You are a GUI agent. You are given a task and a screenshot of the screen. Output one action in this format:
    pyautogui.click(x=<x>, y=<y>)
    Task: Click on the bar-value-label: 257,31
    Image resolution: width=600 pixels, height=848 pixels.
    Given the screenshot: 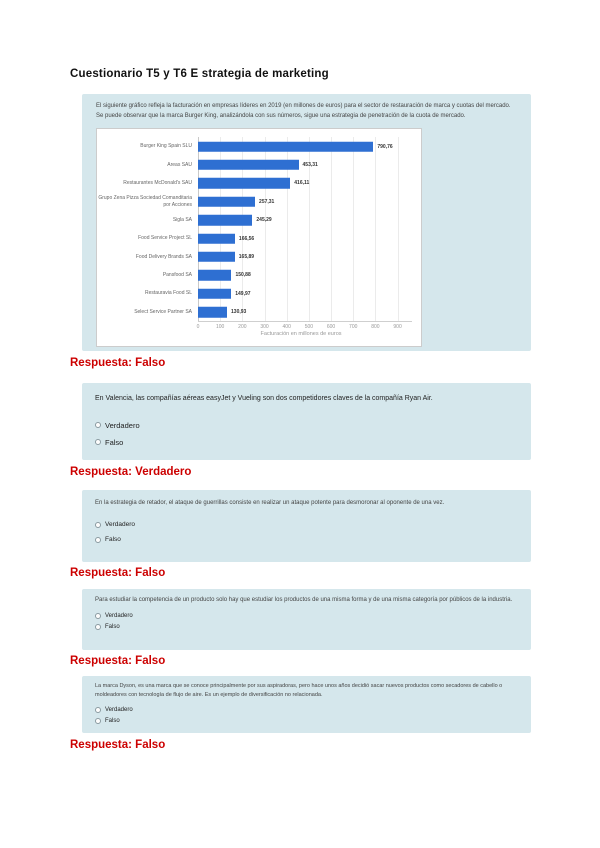 What is the action you would take?
    pyautogui.click(x=267, y=201)
    